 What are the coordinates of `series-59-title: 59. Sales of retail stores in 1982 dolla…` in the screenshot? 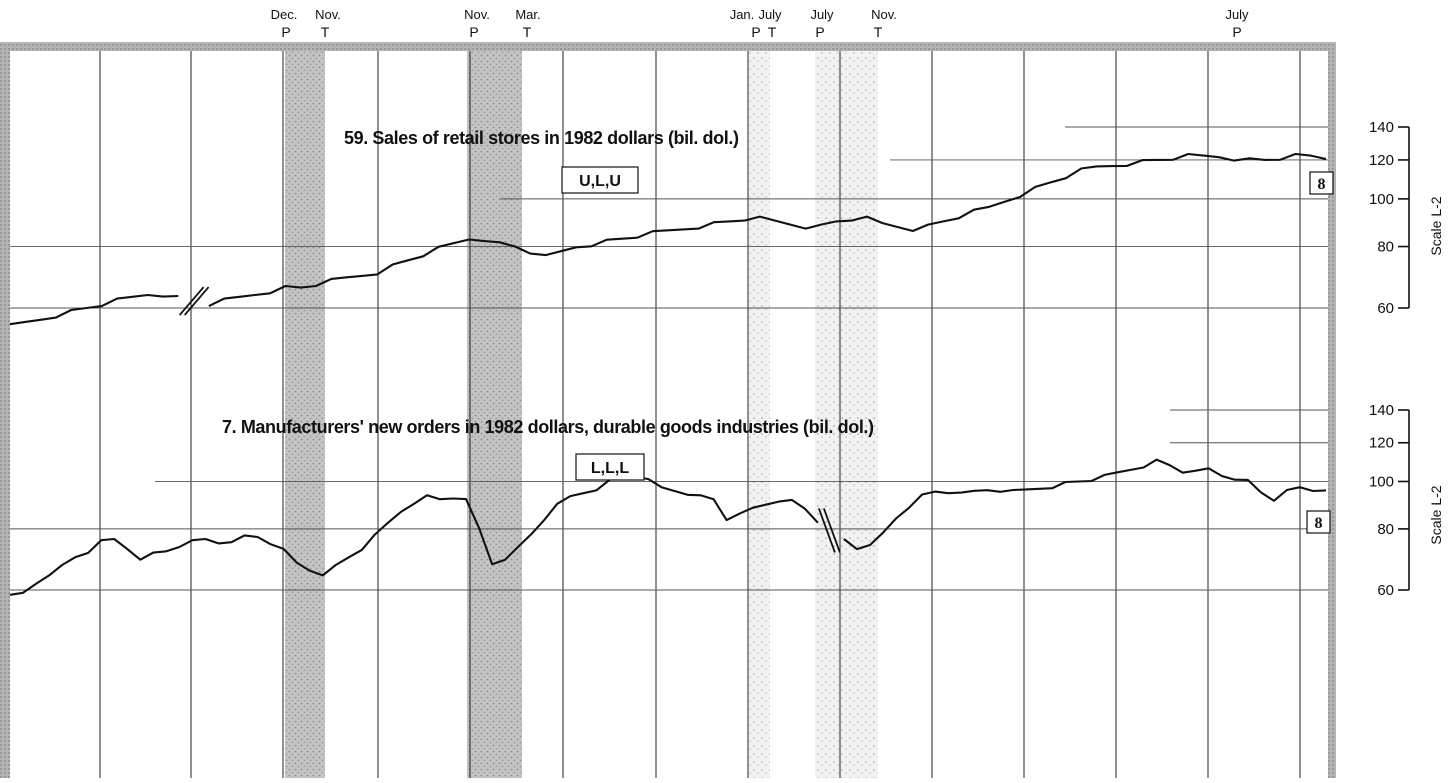 It's located at (541, 138).